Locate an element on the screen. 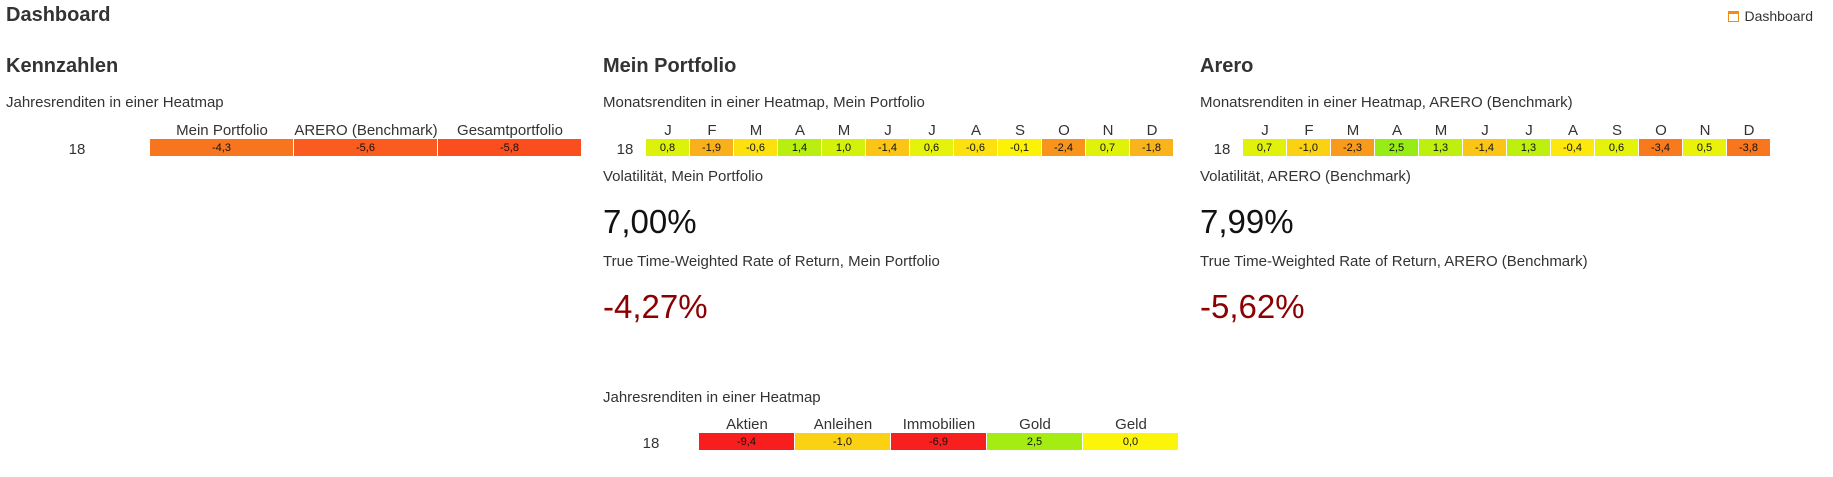 This screenshot has width=1833, height=477. portfolio-volatility-value: 7,00% is located at coordinates (650, 221).